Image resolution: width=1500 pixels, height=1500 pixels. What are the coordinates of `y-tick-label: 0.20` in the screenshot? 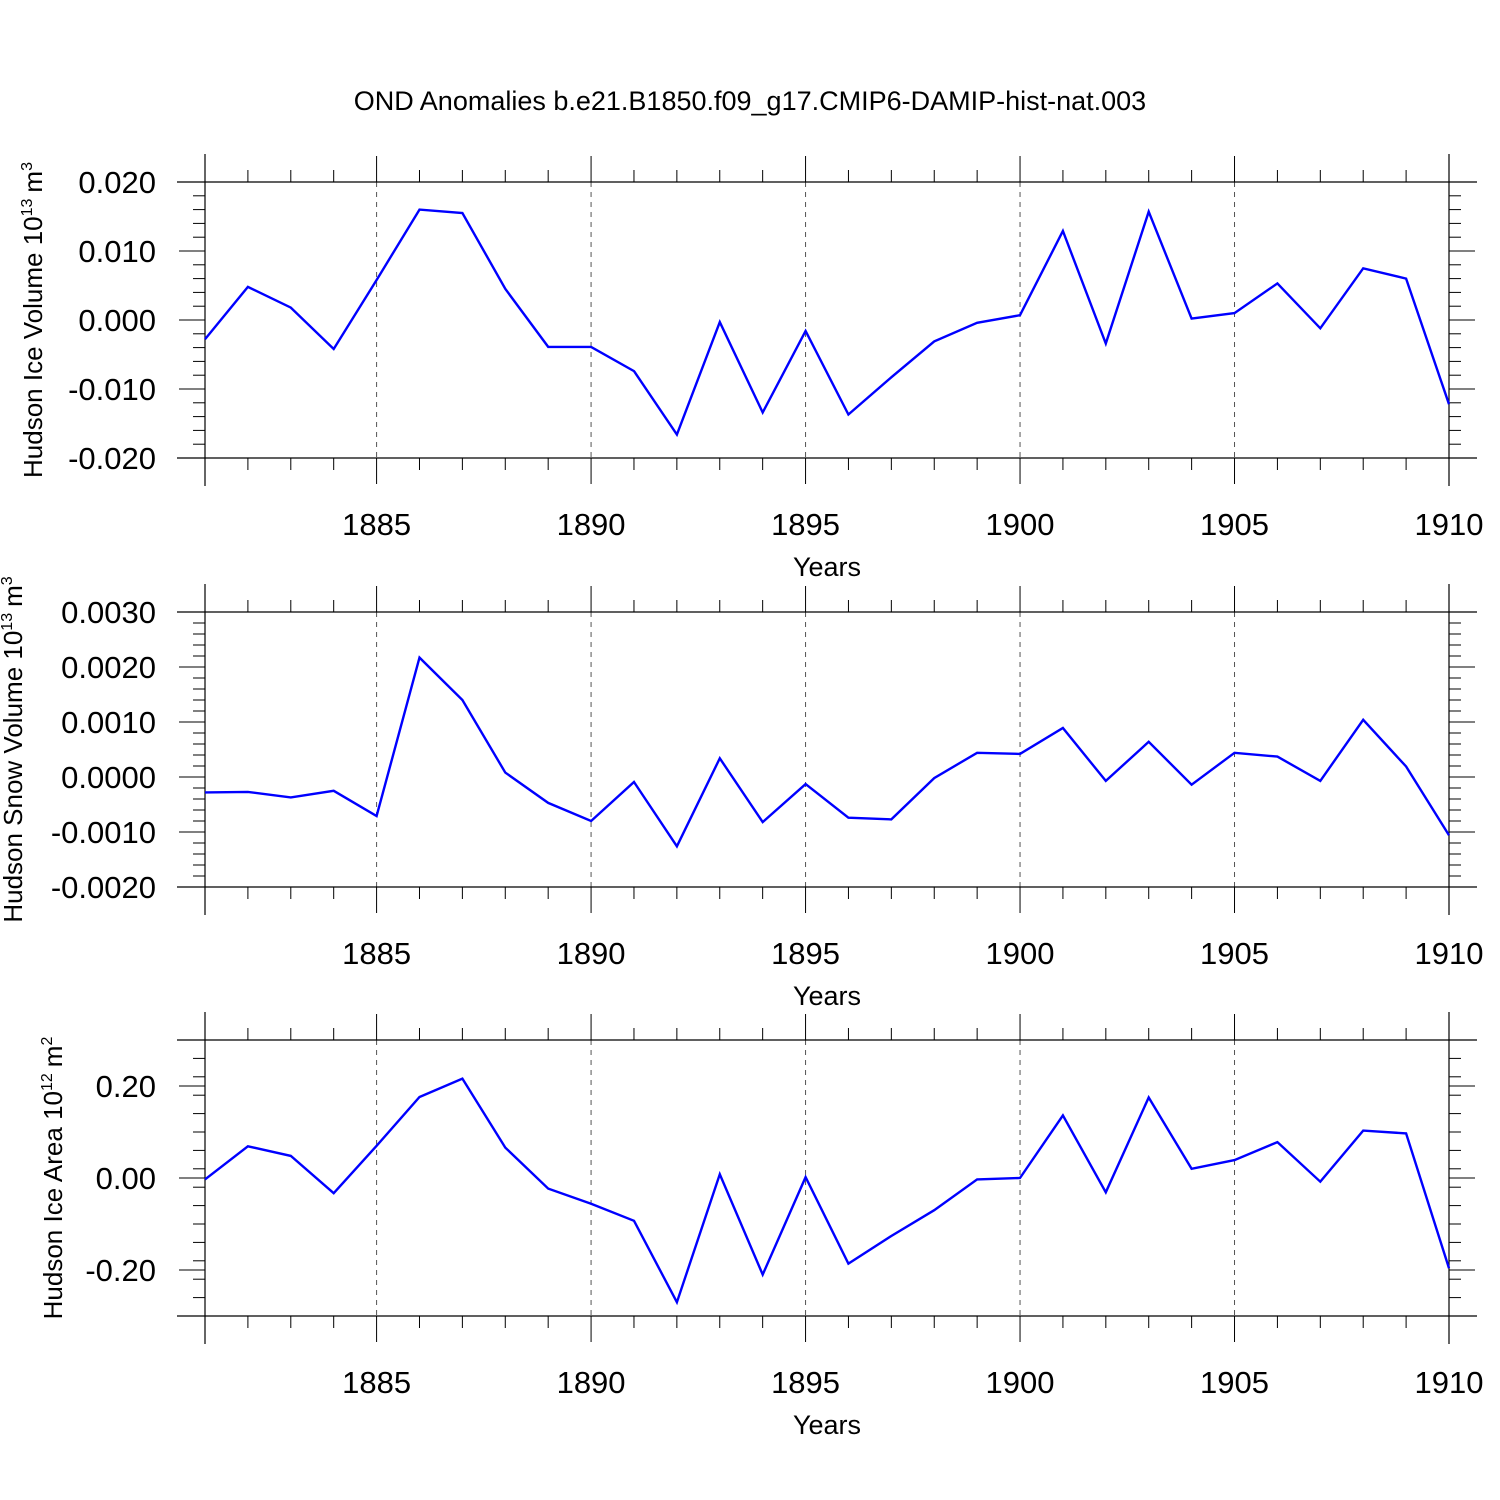 It's located at (126, 1086).